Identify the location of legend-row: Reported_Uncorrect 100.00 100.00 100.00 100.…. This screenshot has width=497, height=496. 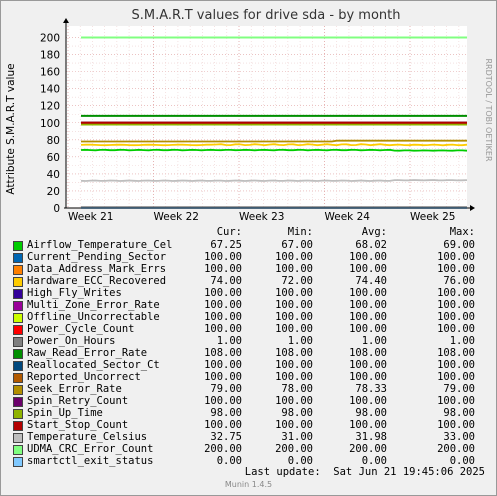
(248, 377).